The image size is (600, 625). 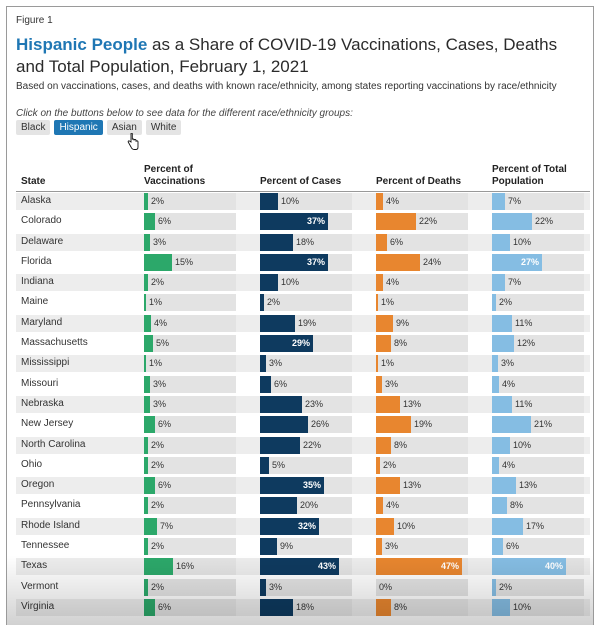 I want to click on black-button: Black, so click(x=33, y=127).